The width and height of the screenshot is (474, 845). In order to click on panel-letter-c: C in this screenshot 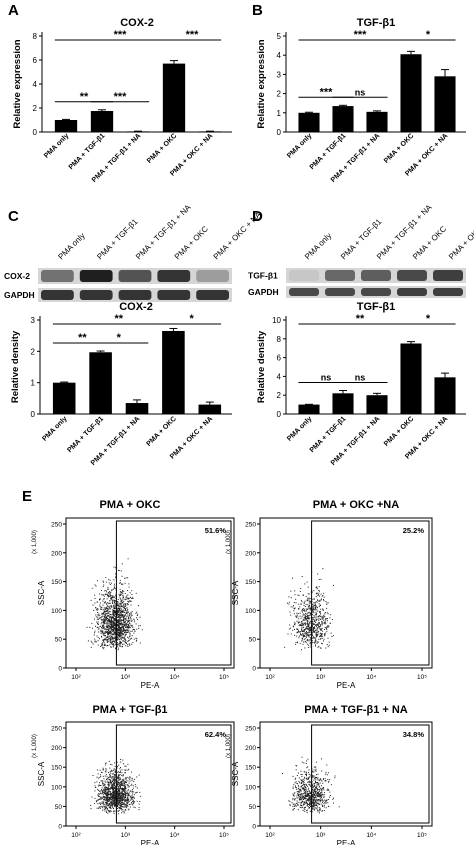, I will do `click(13, 216)`.